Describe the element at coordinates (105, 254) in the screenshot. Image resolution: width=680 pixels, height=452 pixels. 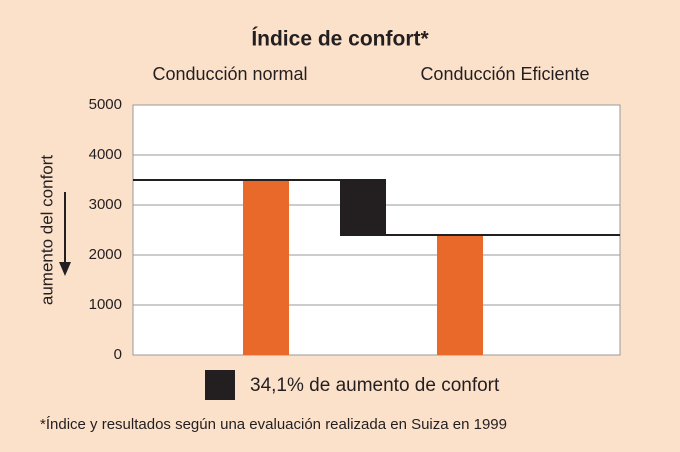
I see `y-tick-label: 2000` at that location.